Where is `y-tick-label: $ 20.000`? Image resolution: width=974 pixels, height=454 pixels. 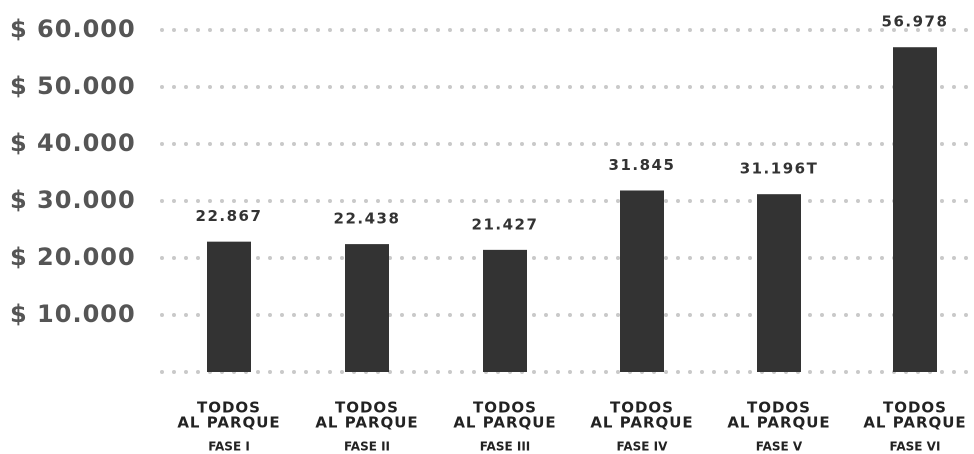
y-tick-label: $ 20.000 is located at coordinates (73, 257).